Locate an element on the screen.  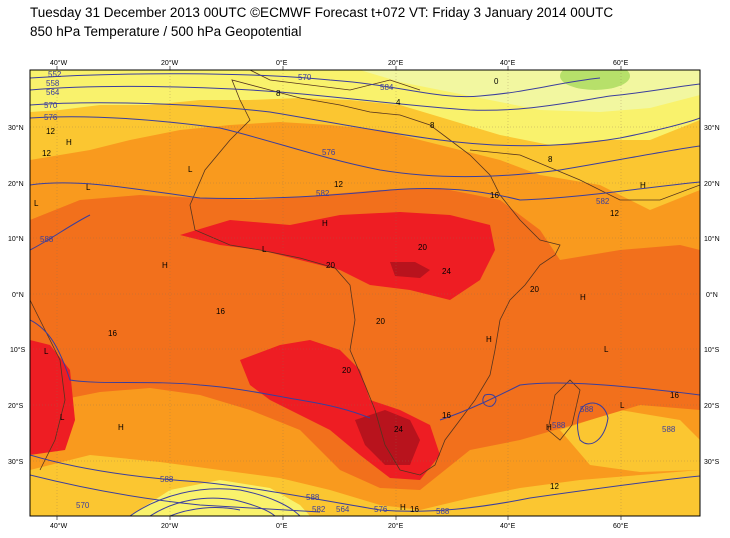
south-america-coast is located at coordinates (48, 385).